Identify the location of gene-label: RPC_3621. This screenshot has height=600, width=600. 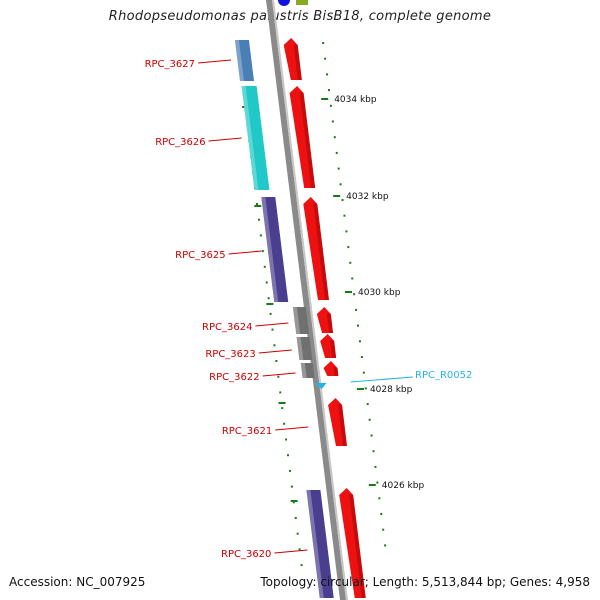
(247, 431).